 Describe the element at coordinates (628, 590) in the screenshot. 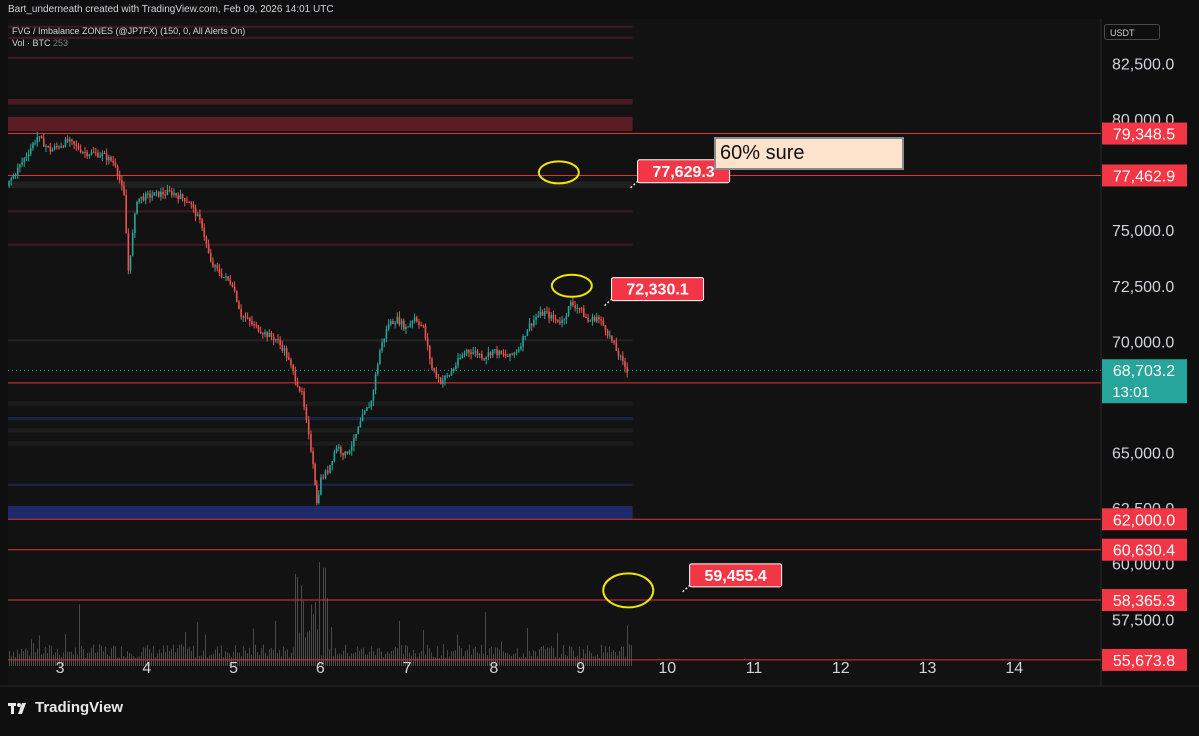

I see `highlight-circle` at that location.